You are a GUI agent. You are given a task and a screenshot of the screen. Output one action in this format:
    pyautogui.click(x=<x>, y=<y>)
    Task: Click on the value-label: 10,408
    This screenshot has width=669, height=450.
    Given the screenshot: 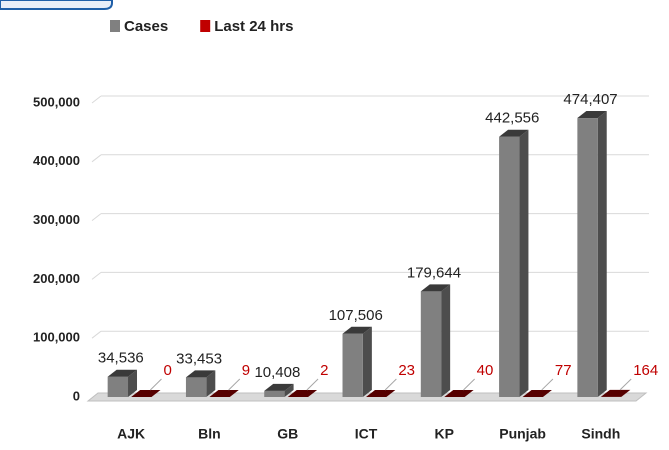 What is the action you would take?
    pyautogui.click(x=277, y=372)
    